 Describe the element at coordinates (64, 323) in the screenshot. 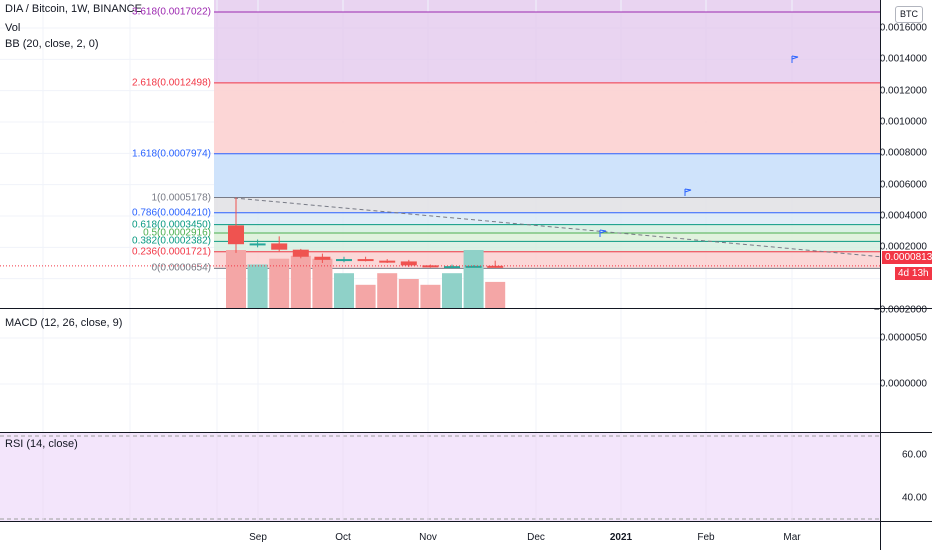

I see `macd-legend: MACD (12, 26, close, 9)` at that location.